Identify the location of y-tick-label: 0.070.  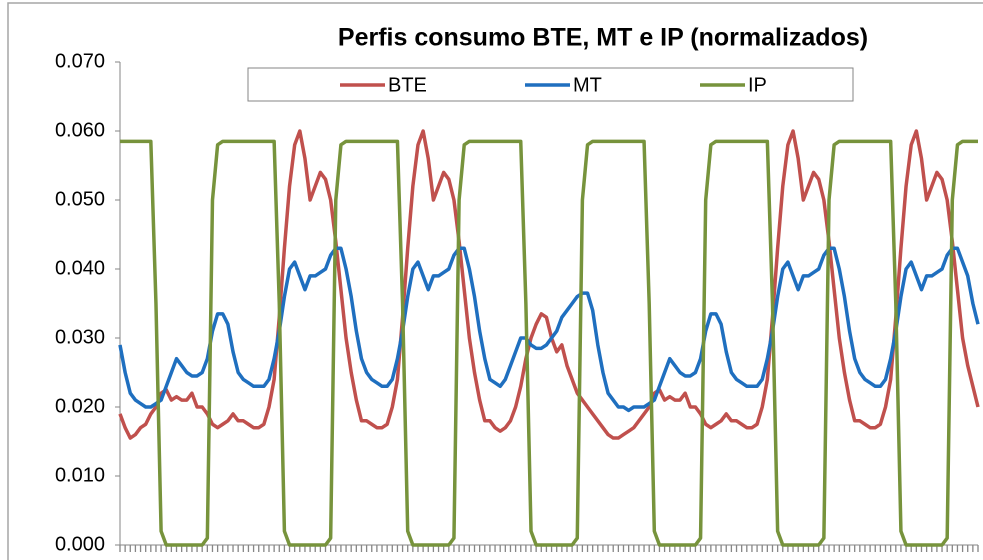
(80, 61).